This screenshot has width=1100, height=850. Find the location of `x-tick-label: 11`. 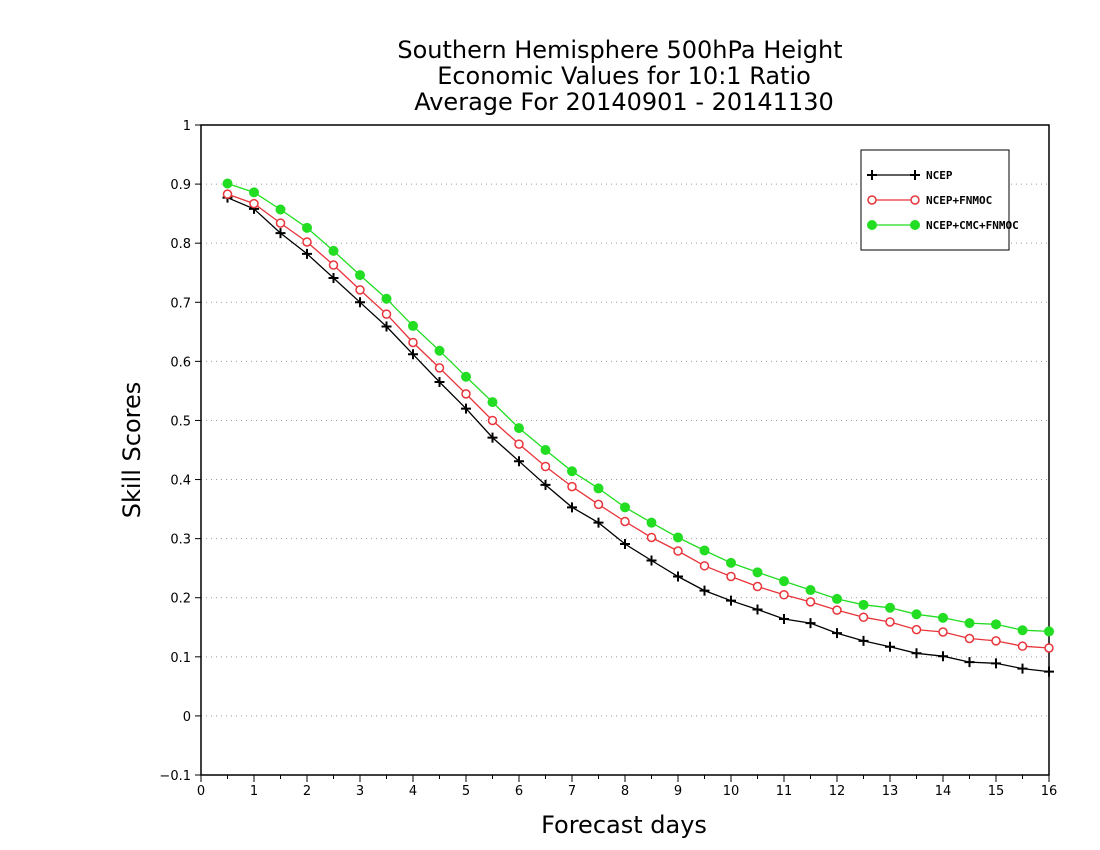

x-tick-label: 11 is located at coordinates (784, 791).